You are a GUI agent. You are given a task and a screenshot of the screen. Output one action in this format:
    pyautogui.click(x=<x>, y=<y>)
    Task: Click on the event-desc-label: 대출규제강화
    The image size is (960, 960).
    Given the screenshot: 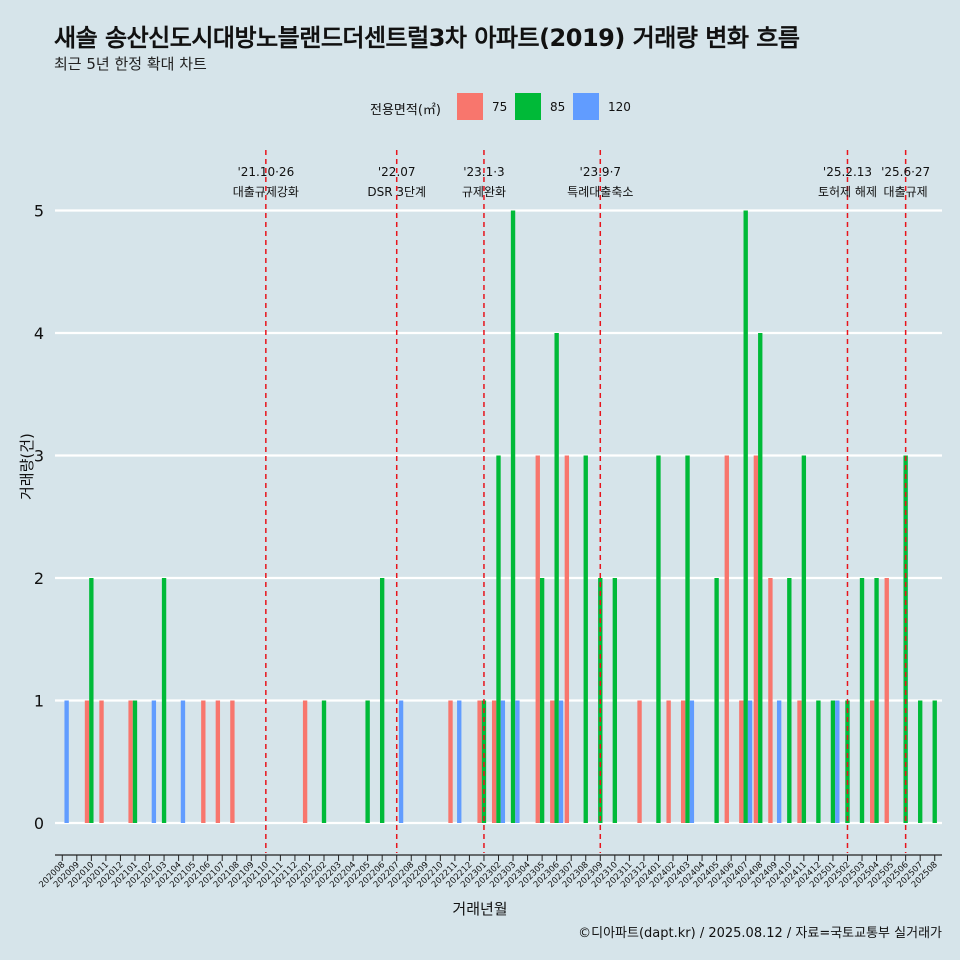 What is the action you would take?
    pyautogui.click(x=266, y=192)
    